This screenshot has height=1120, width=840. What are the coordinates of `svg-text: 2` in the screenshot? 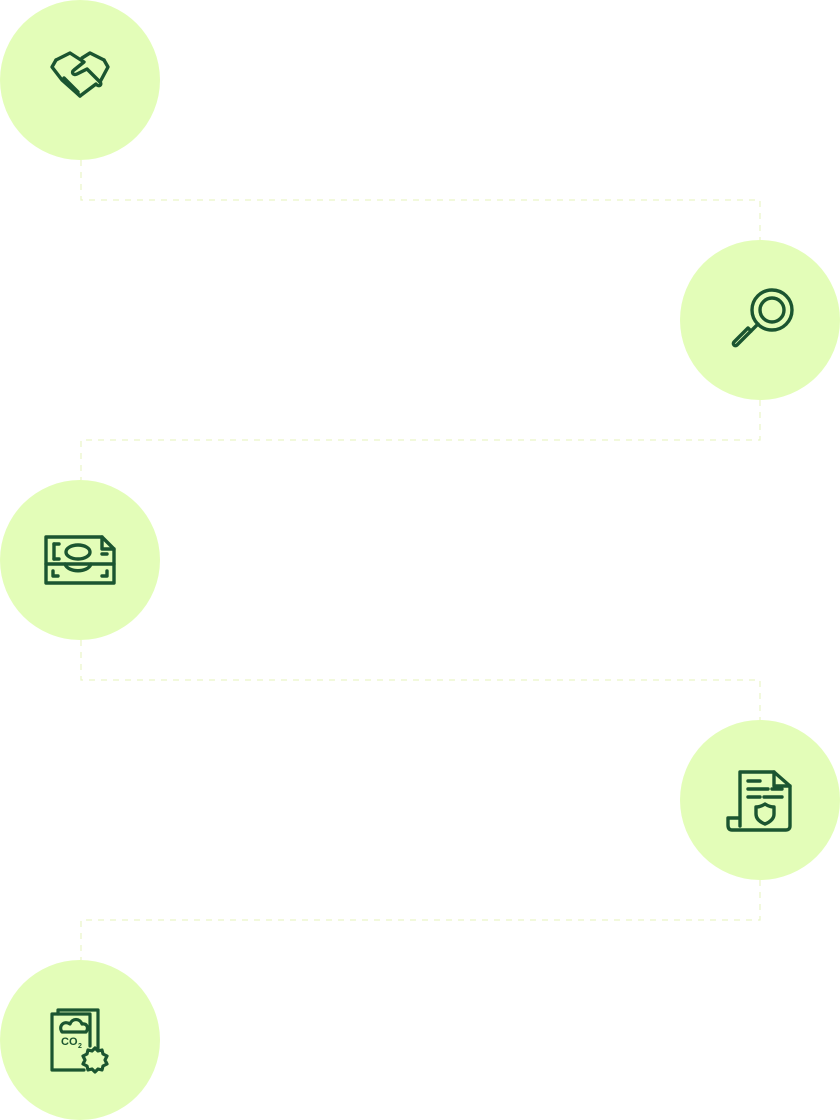 It's located at (80, 1046).